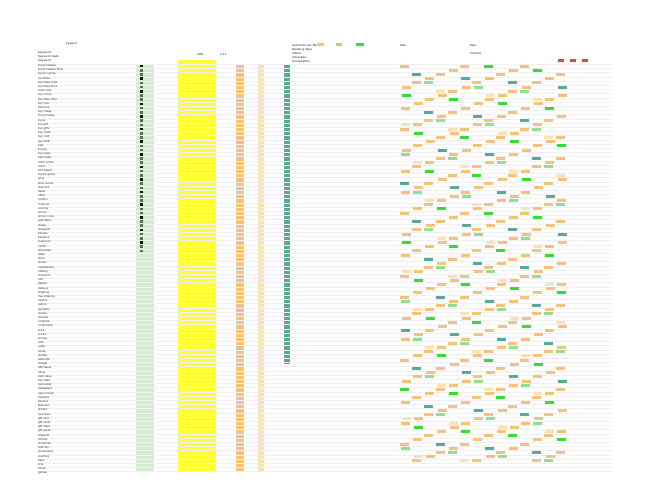 This screenshot has height=502, width=650. What do you see at coordinates (42, 225) in the screenshot?
I see `keyword-cell: cheap` at bounding box center [42, 225].